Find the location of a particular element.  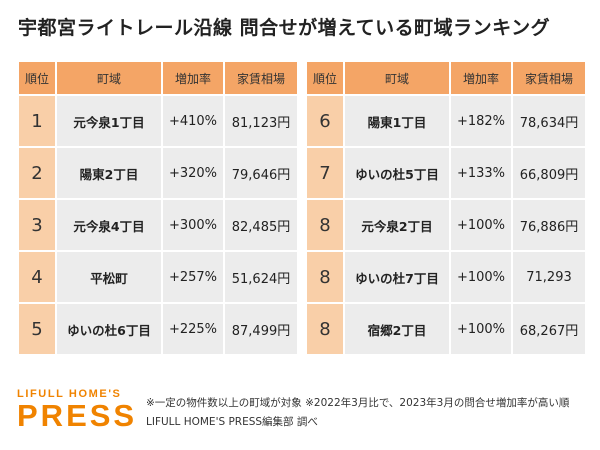

rank-cell: 7 is located at coordinates (325, 173).